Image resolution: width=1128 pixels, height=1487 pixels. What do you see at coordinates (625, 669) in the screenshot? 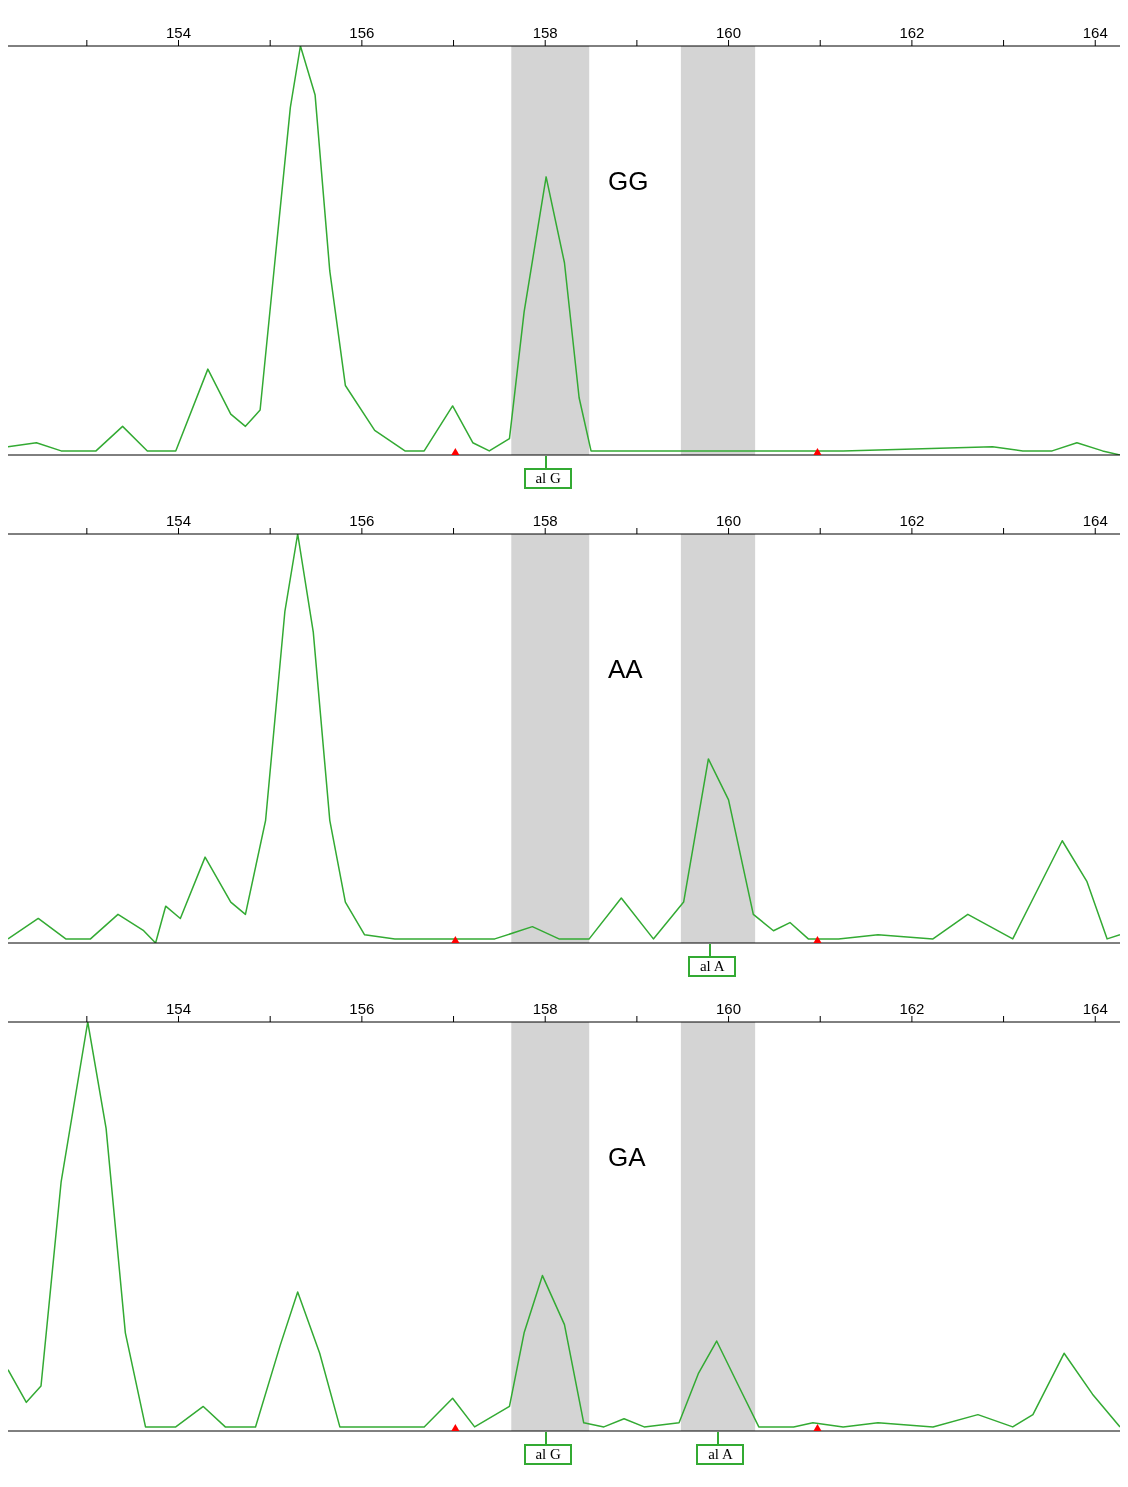
I see `annotation: AA` at bounding box center [625, 669].